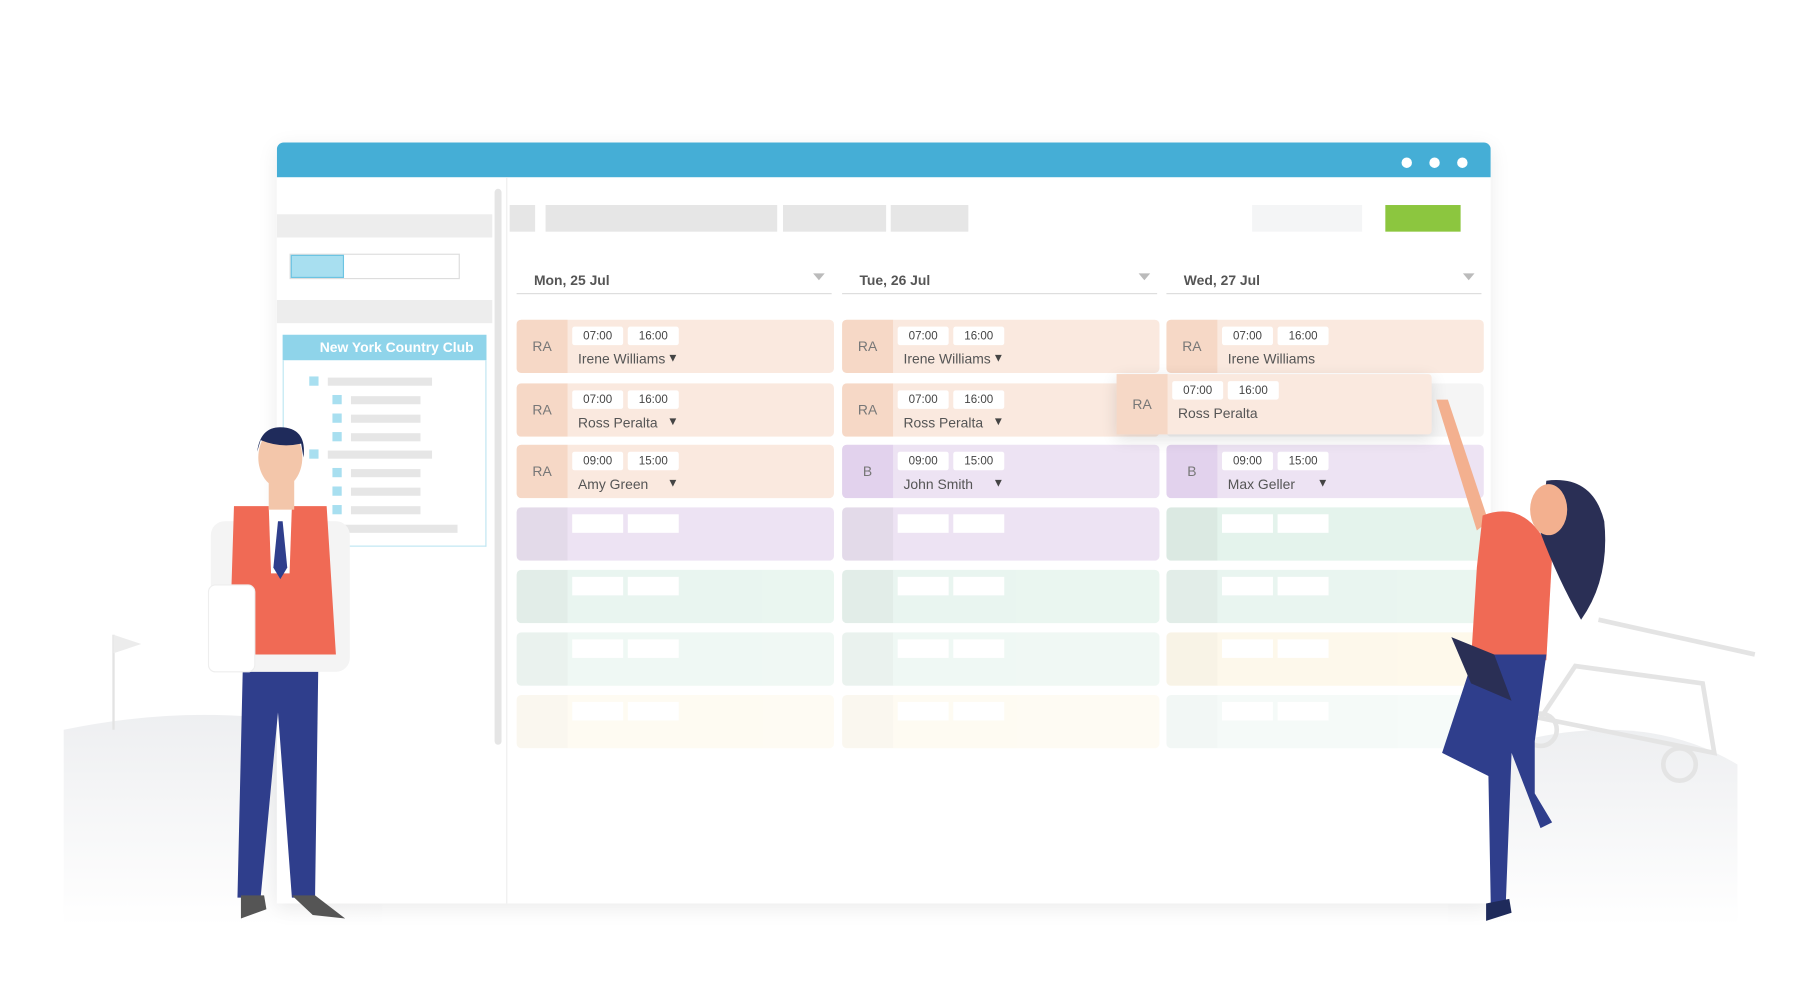  Describe the element at coordinates (1325, 346) in the screenshot. I see `shift-card: RA 07:00 16:00 Irene Williams` at that location.